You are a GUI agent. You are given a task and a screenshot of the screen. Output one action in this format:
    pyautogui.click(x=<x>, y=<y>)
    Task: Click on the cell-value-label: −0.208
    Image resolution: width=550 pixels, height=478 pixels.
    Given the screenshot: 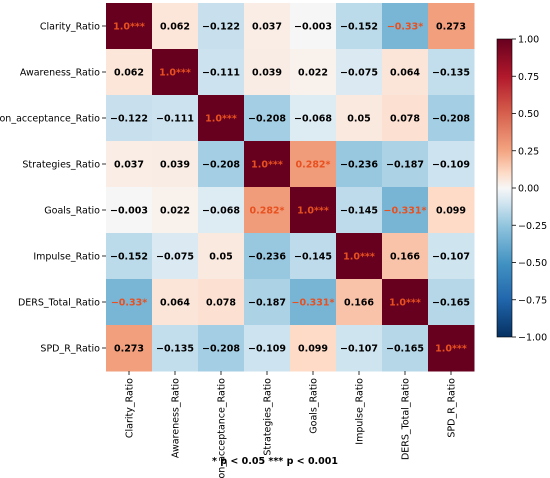 What is the action you would take?
    pyautogui.click(x=221, y=165)
    